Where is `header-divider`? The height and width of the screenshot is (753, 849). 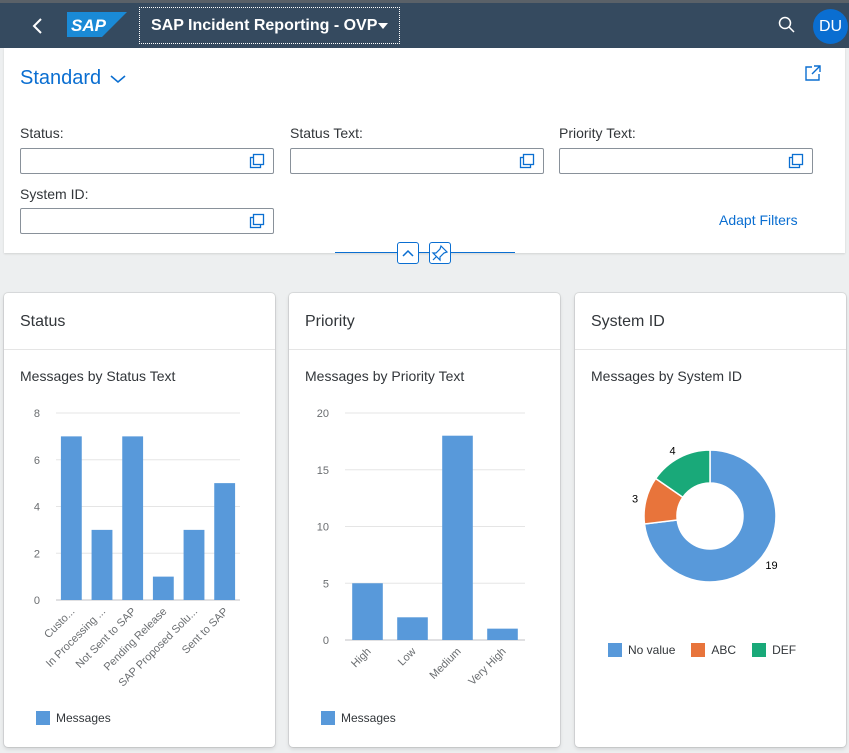 header-divider is located at coordinates (425, 252).